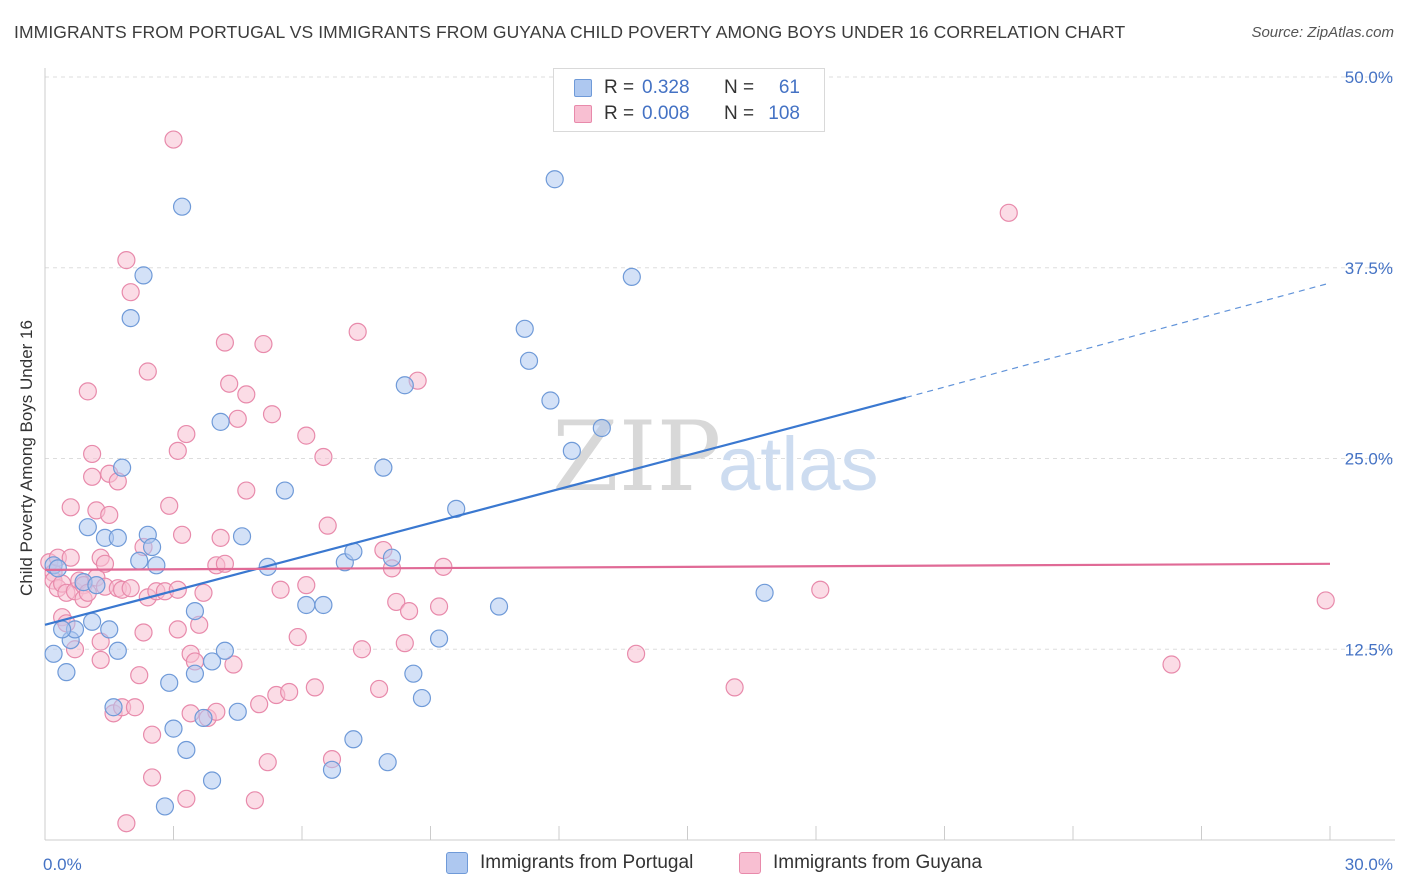  What do you see at coordinates (789, 87) in the screenshot?
I see `portugal-n-value: 61` at bounding box center [789, 87].